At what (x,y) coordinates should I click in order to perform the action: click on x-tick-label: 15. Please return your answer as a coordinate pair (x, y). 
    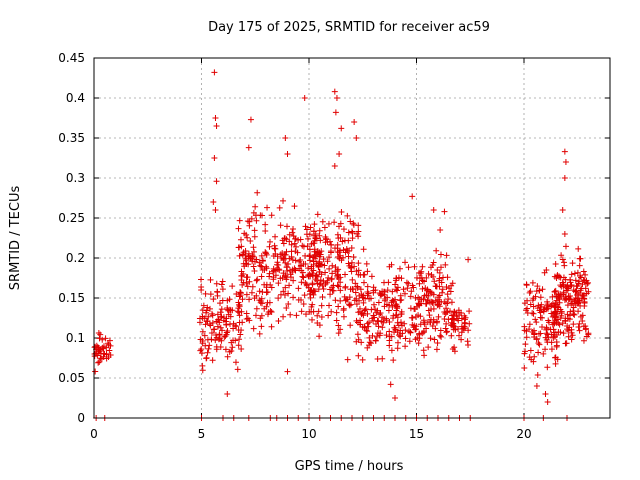
    Looking at the image, I should click on (416, 434).